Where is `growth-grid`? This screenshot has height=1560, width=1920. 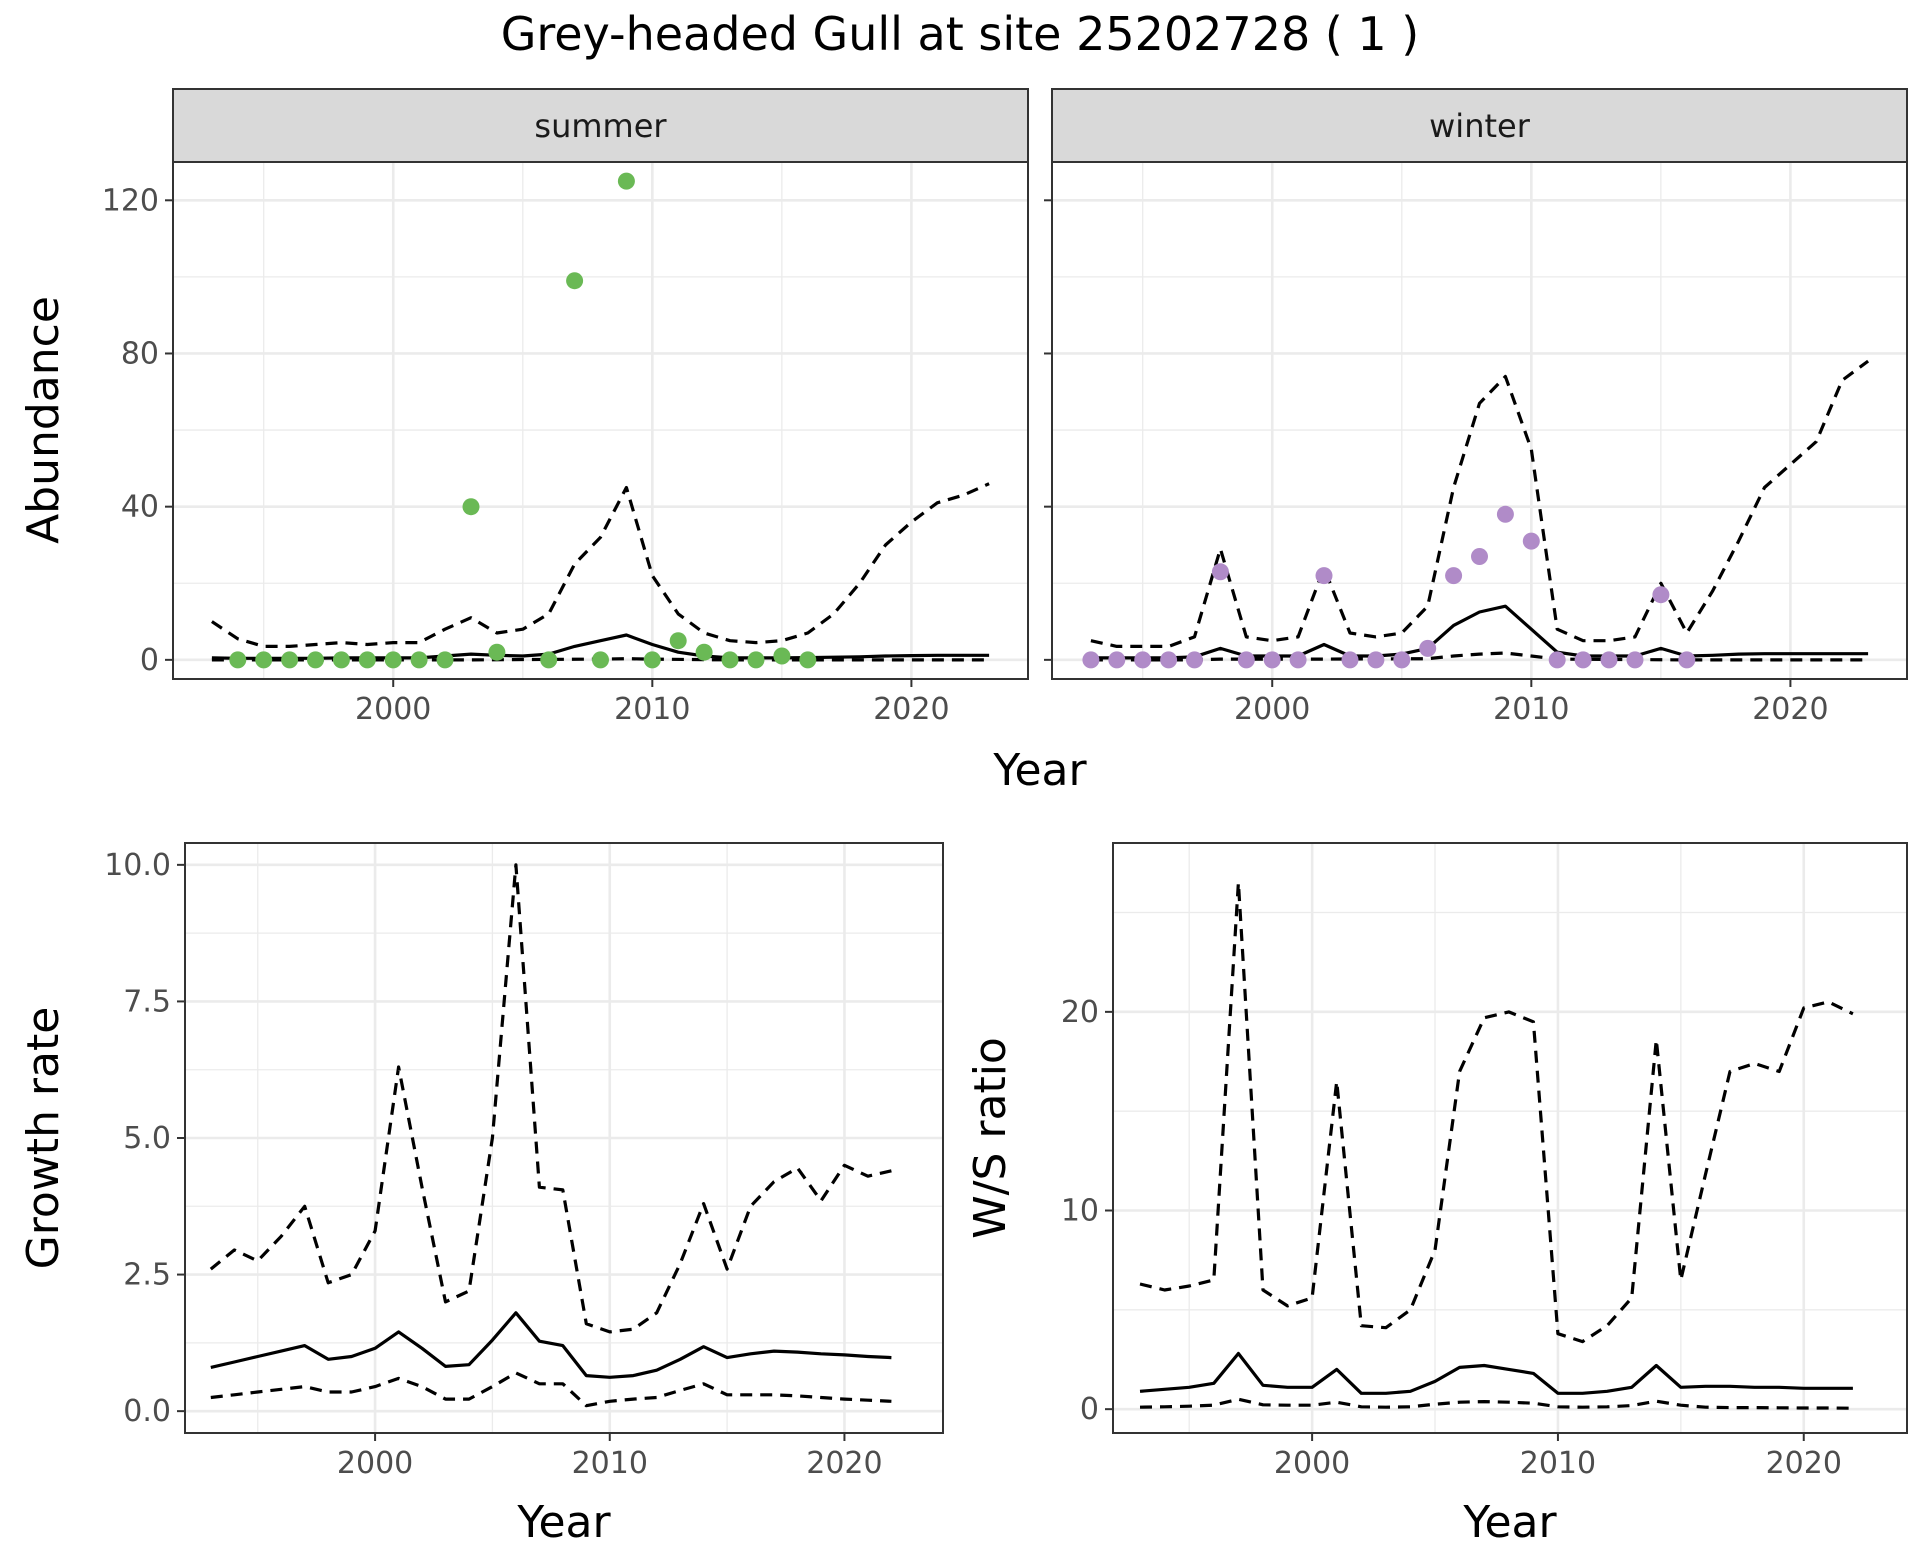 growth-grid is located at coordinates (564, 1138).